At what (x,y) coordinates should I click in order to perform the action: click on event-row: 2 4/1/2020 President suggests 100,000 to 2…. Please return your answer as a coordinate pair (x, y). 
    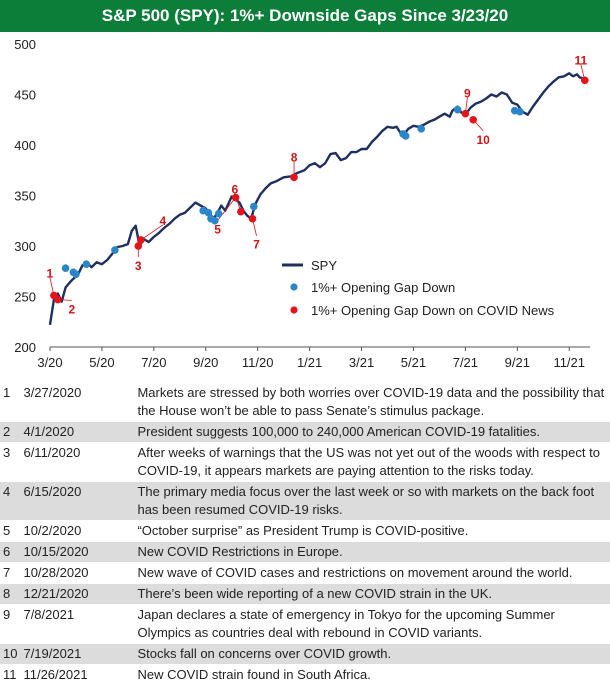
    Looking at the image, I should click on (305, 432).